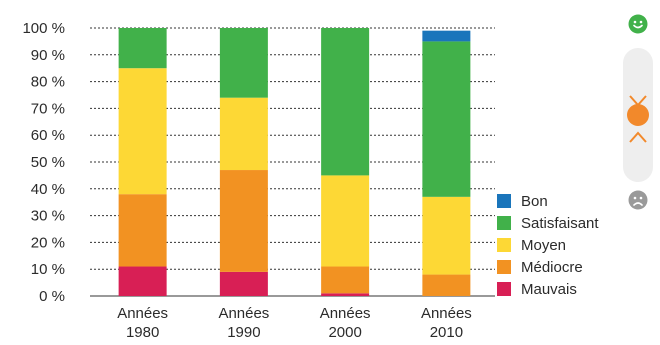  I want to click on y-tick-label: 80 %, so click(48, 82).